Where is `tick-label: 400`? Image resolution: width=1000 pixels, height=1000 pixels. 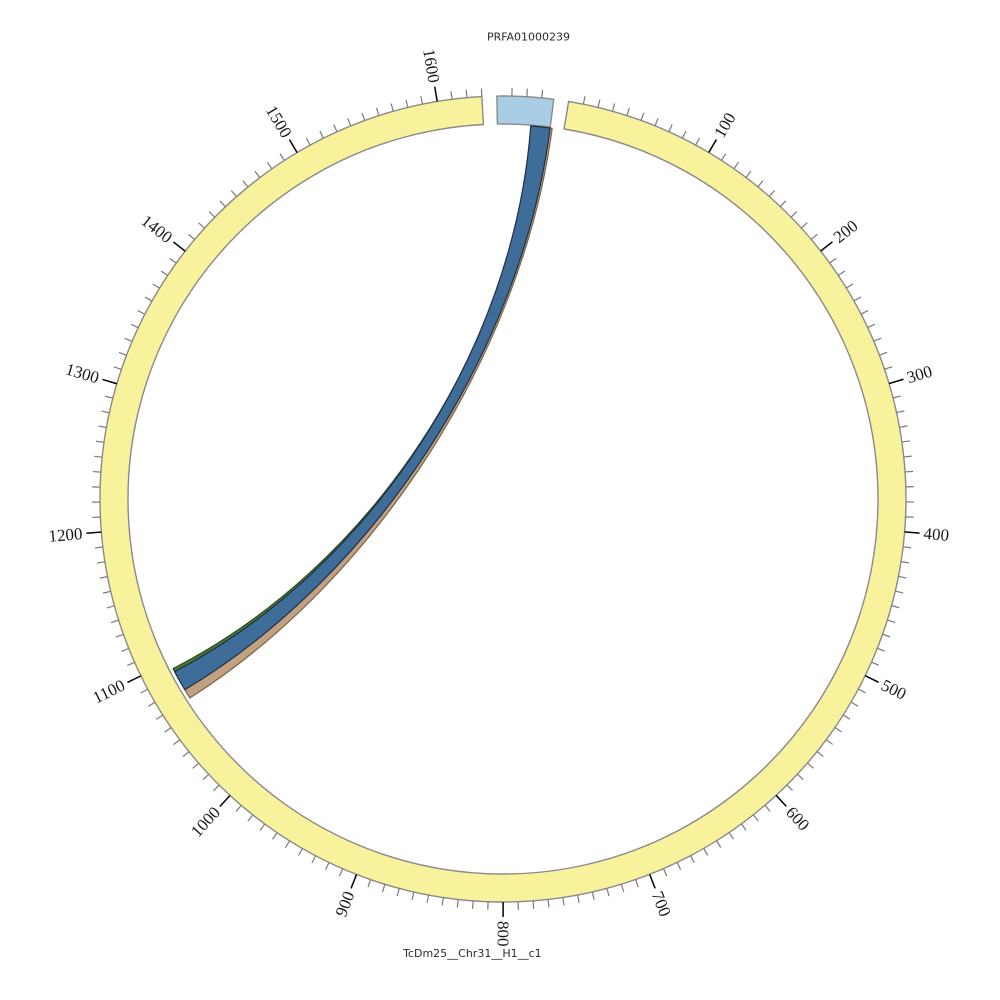 tick-label: 400 is located at coordinates (936, 534).